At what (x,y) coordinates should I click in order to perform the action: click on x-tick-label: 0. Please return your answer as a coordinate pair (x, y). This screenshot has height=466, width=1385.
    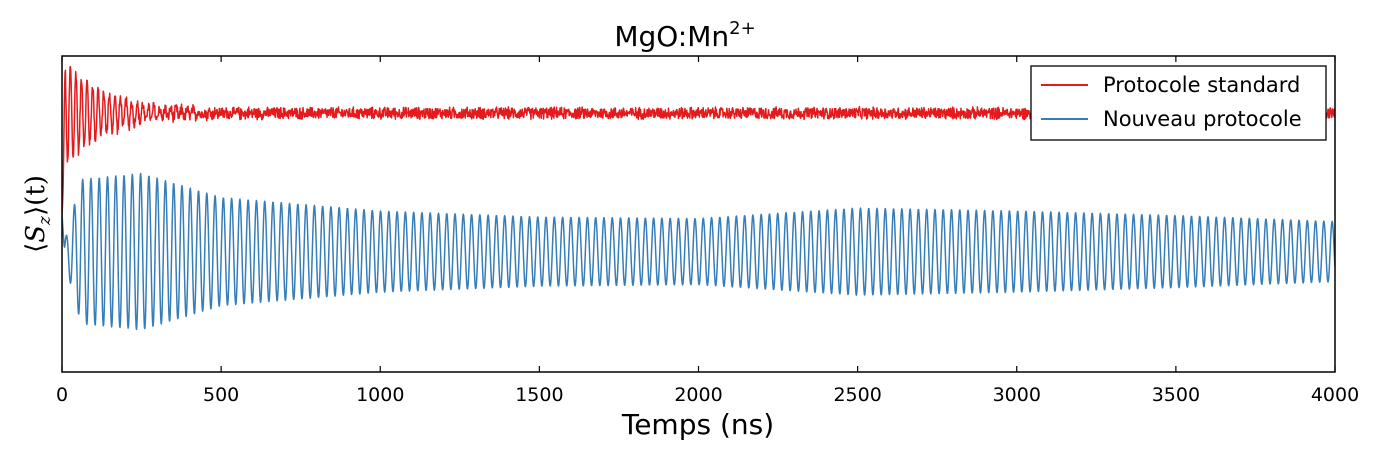
    Looking at the image, I should click on (62, 395).